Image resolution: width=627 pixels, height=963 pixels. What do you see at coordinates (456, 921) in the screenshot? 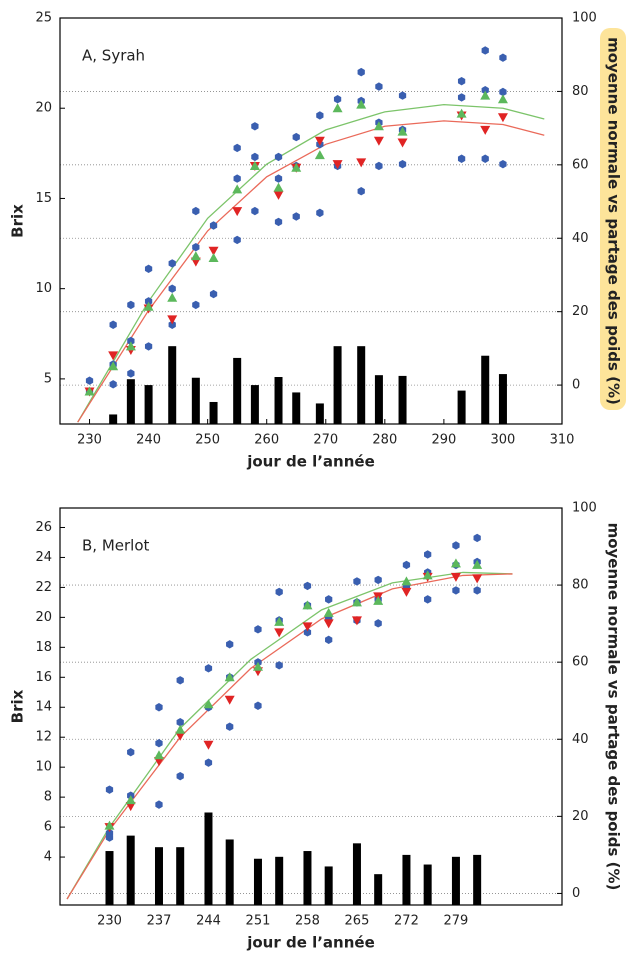
I see `x-tick-label: 279` at bounding box center [456, 921].